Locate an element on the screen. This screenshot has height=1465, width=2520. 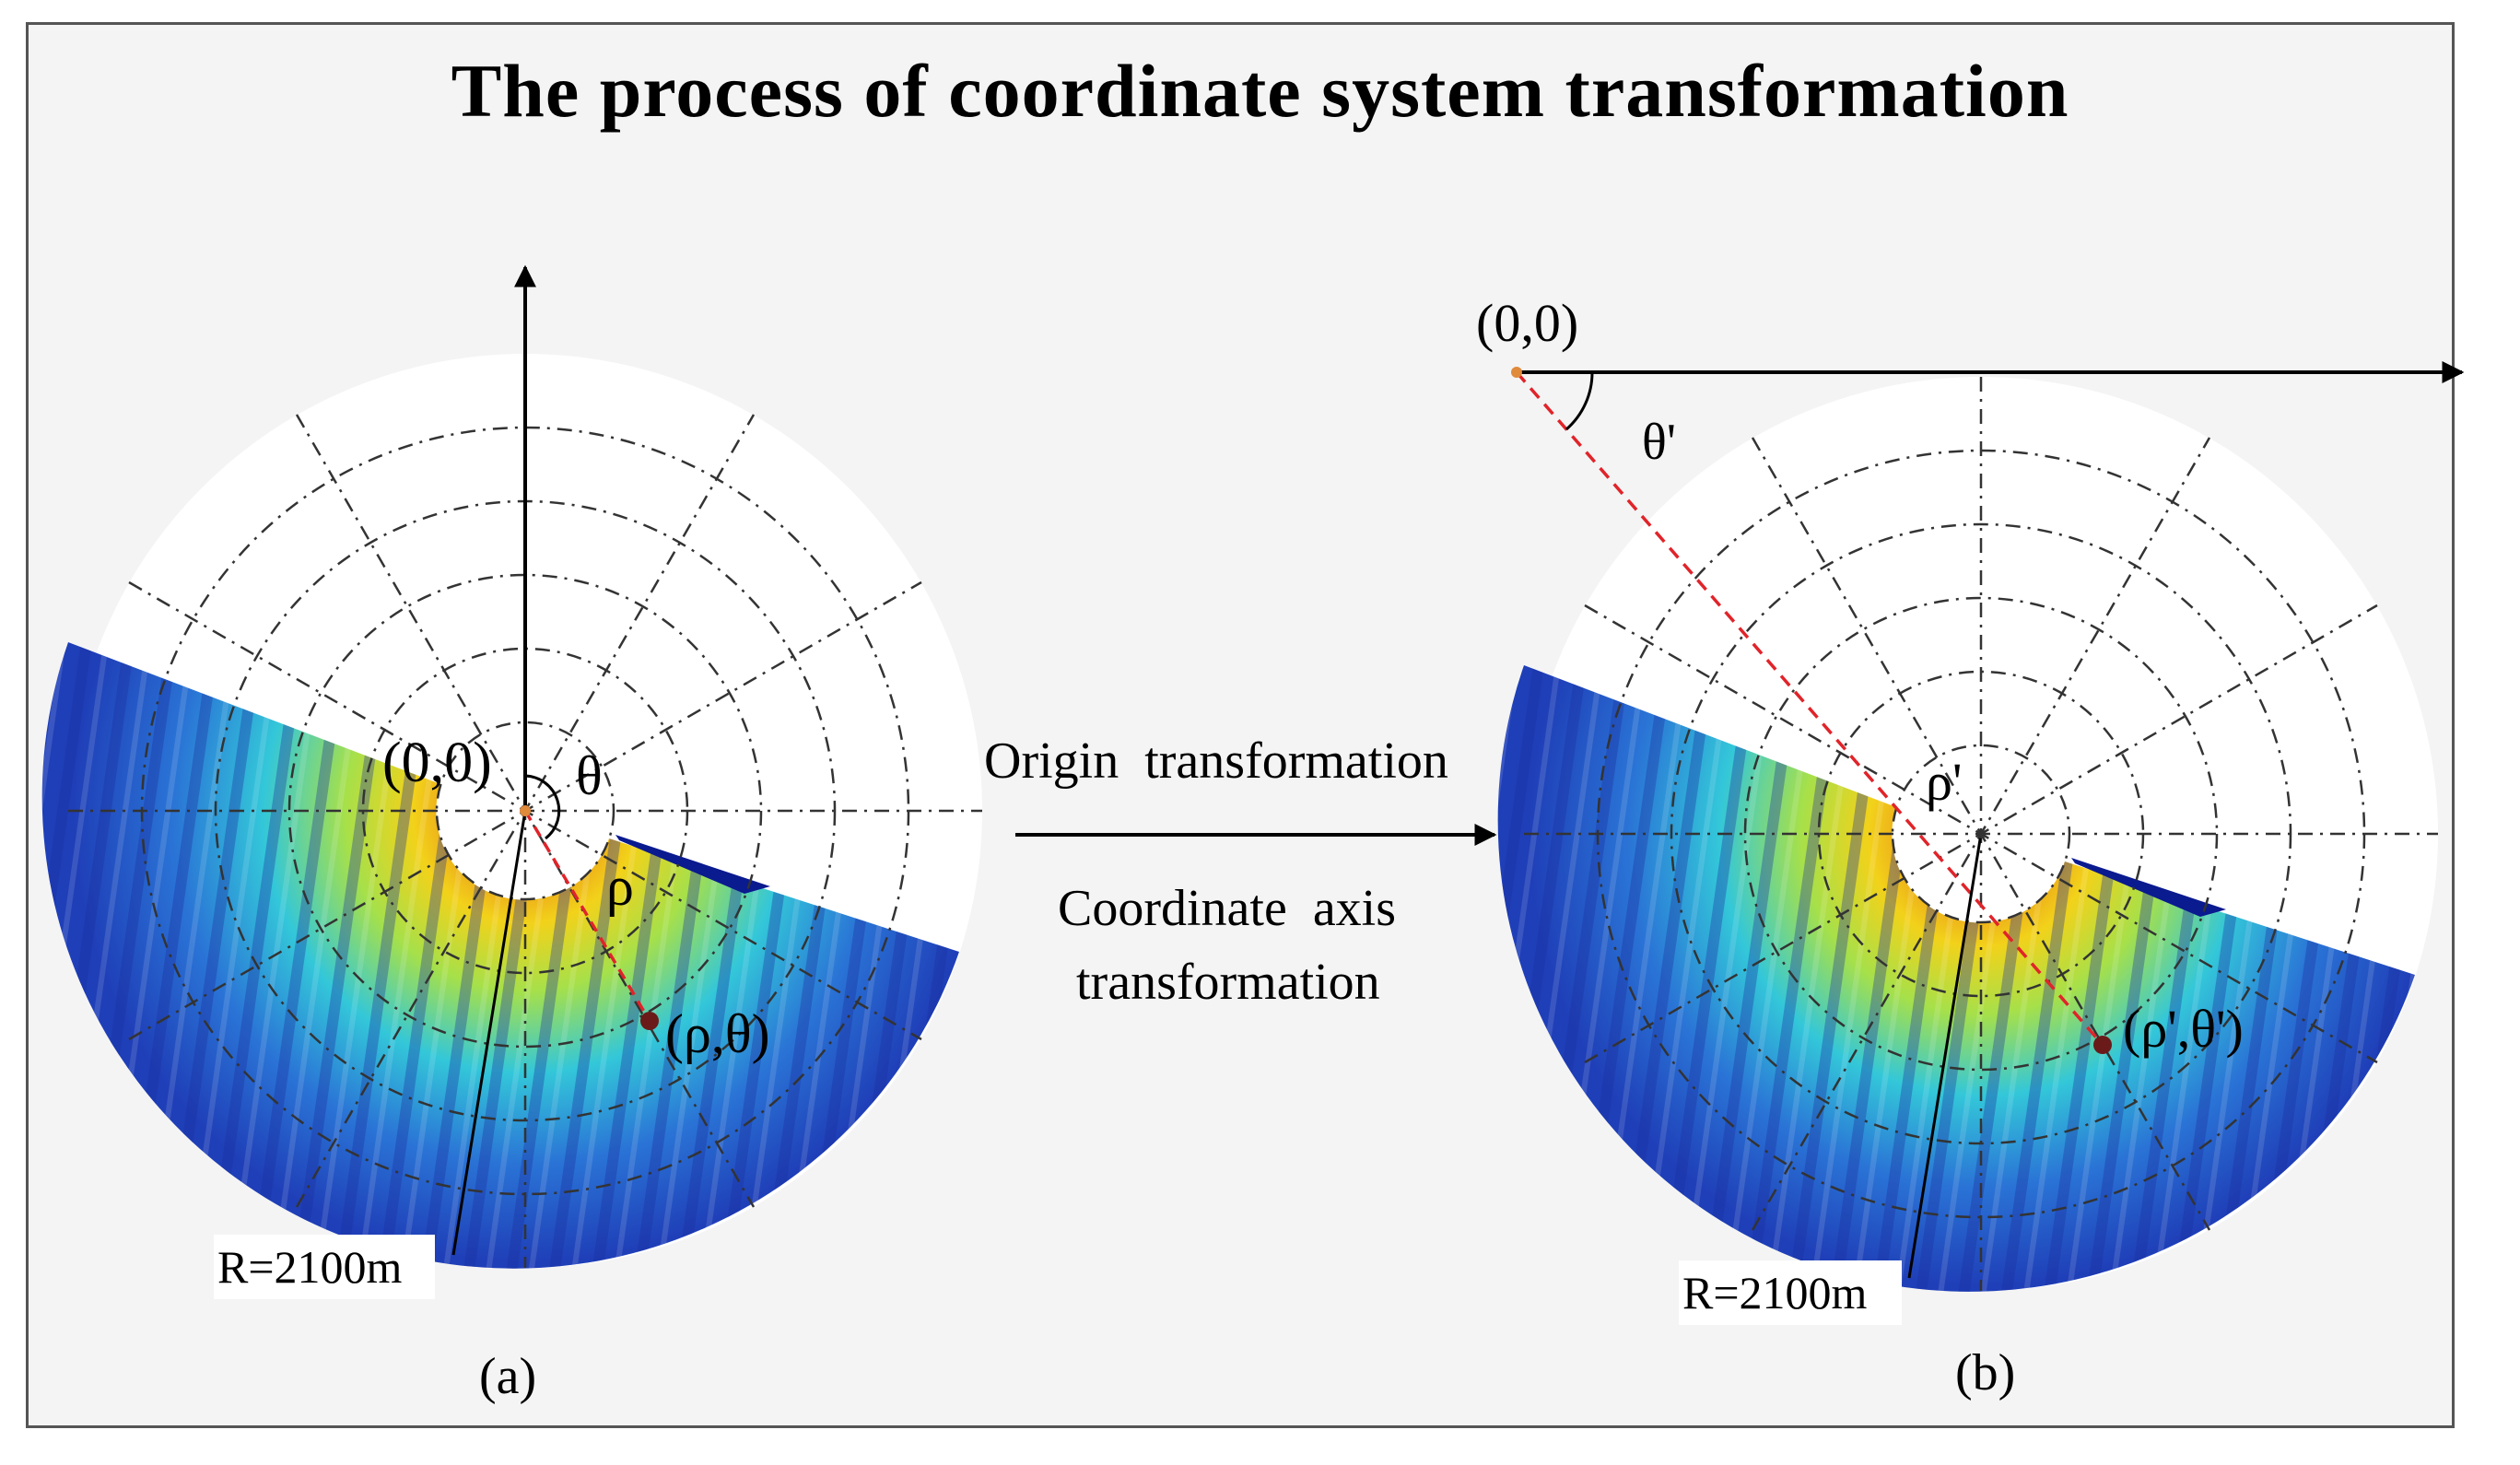
panel-b-target-point is located at coordinates (2102, 1045).